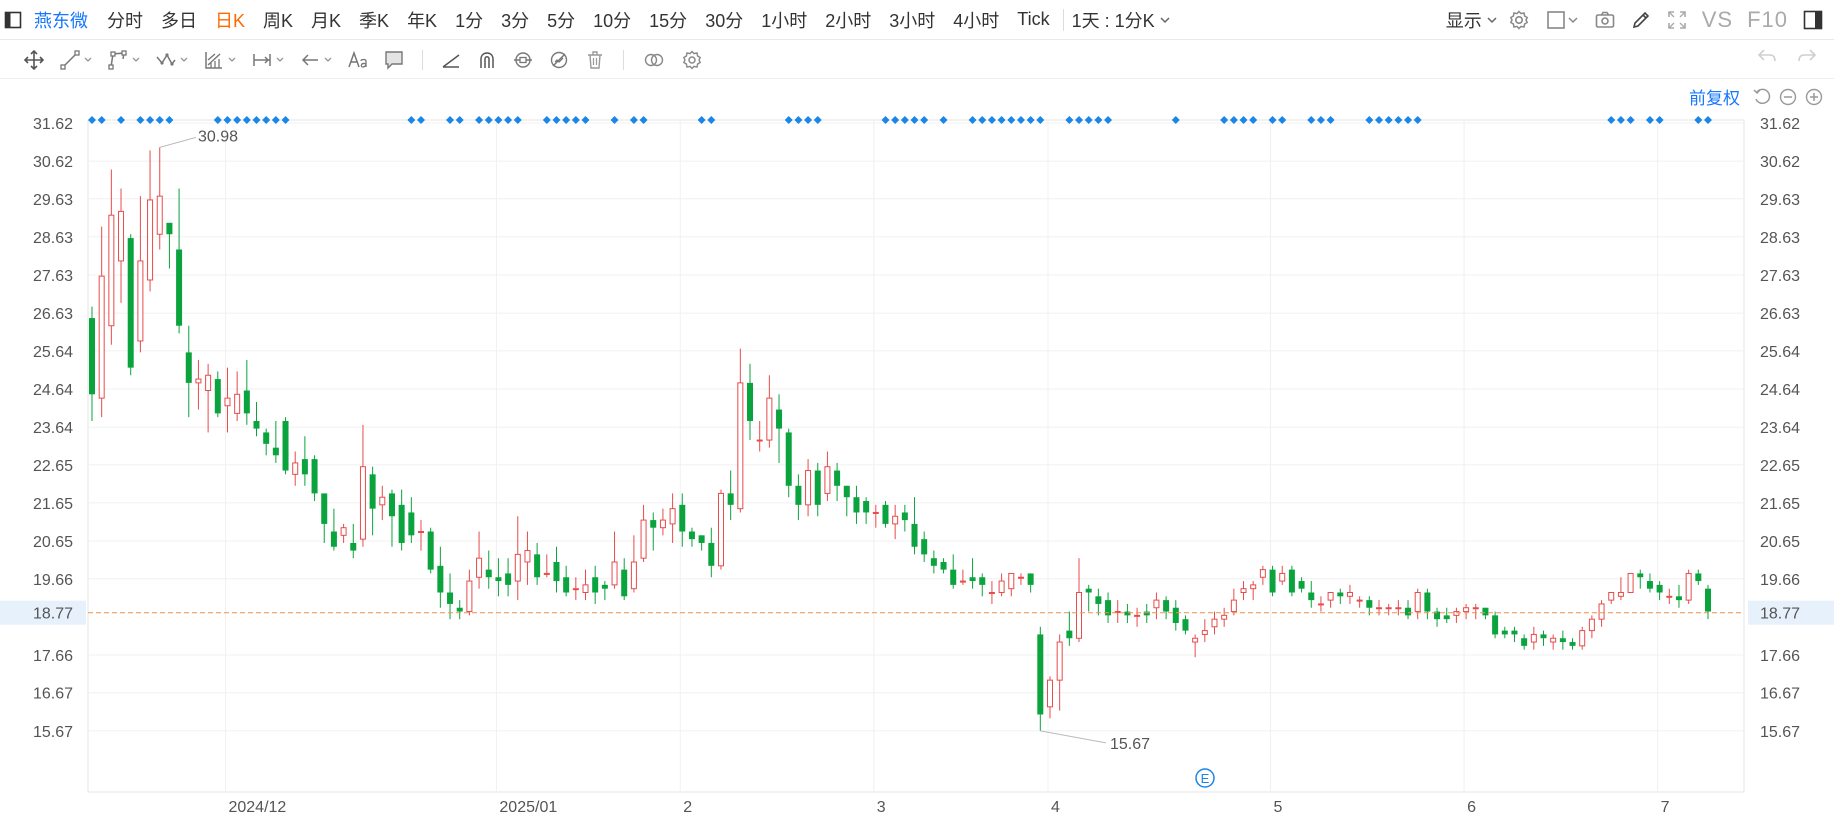  I want to click on toolbar-divider, so click(422, 59).